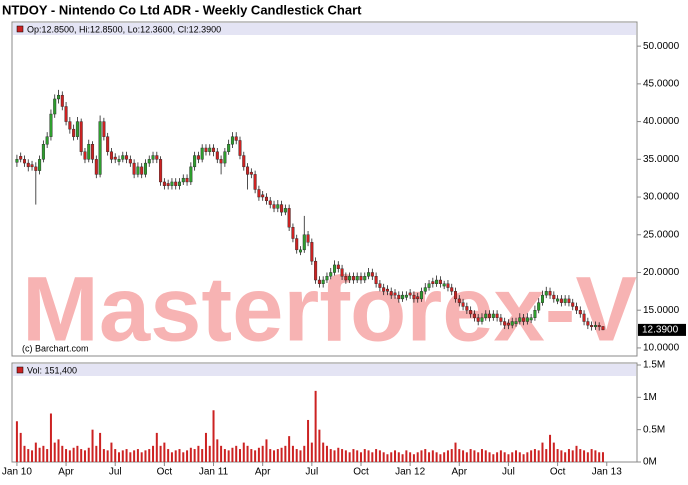 The width and height of the screenshot is (688, 485). What do you see at coordinates (650, 462) in the screenshot?
I see `y-tick-label: 0M` at bounding box center [650, 462].